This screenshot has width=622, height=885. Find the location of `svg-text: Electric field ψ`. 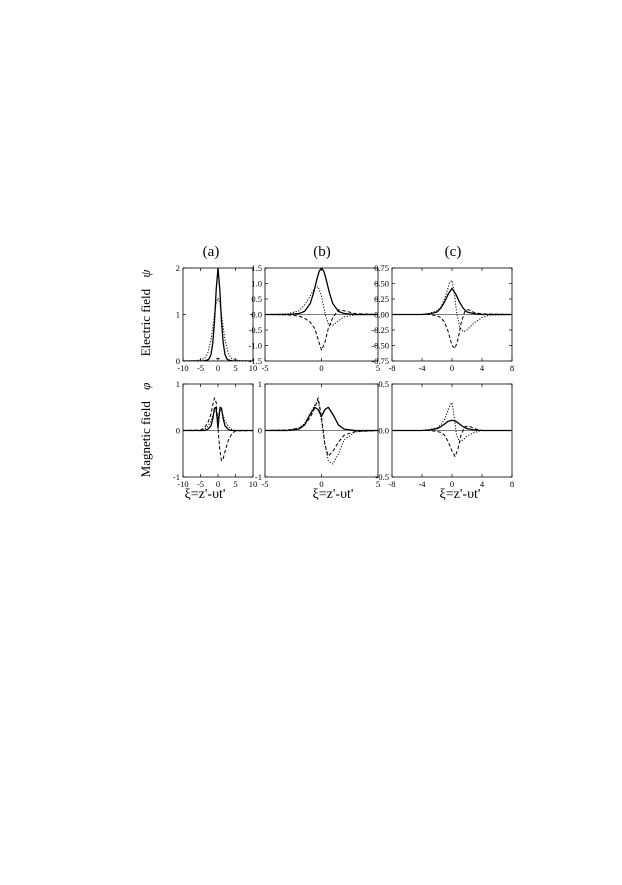

svg-text: Electric field ψ is located at coordinates (145, 313).